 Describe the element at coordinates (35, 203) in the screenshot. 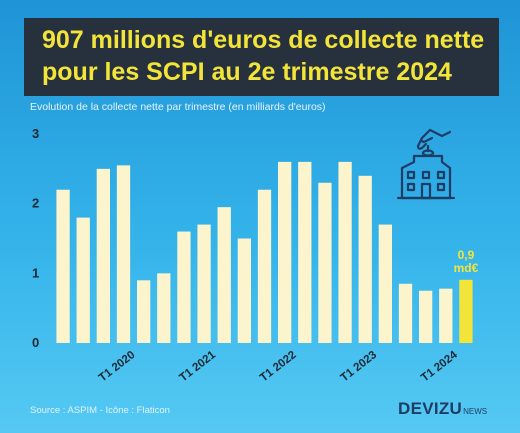

I see `y-tick-label: 2` at that location.